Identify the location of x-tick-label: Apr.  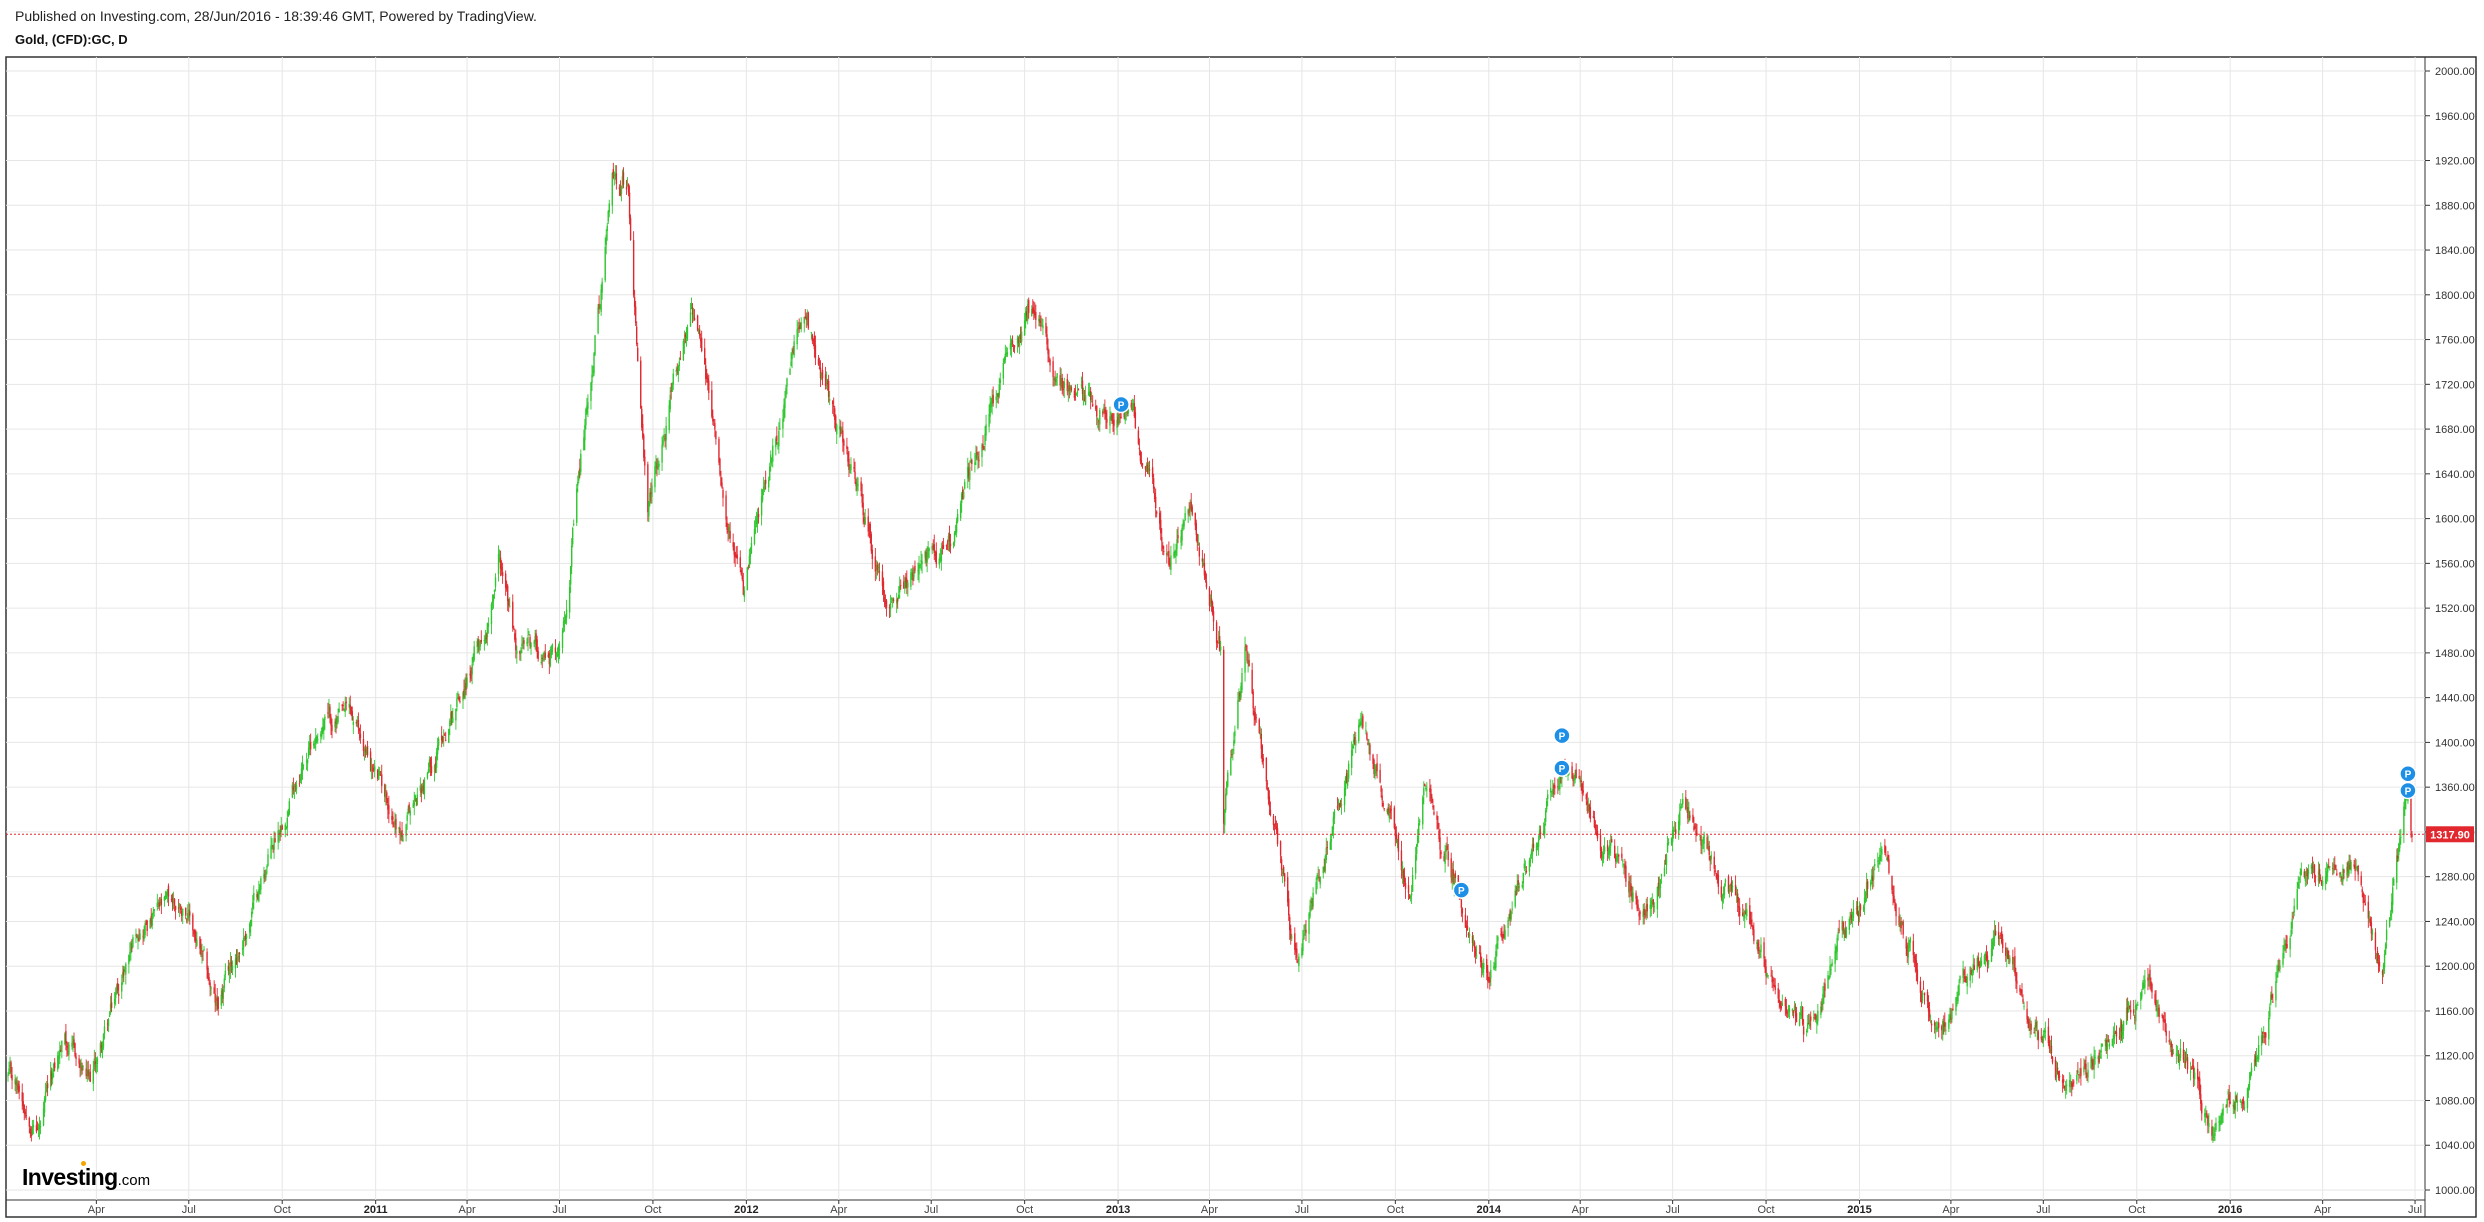
(96, 1210).